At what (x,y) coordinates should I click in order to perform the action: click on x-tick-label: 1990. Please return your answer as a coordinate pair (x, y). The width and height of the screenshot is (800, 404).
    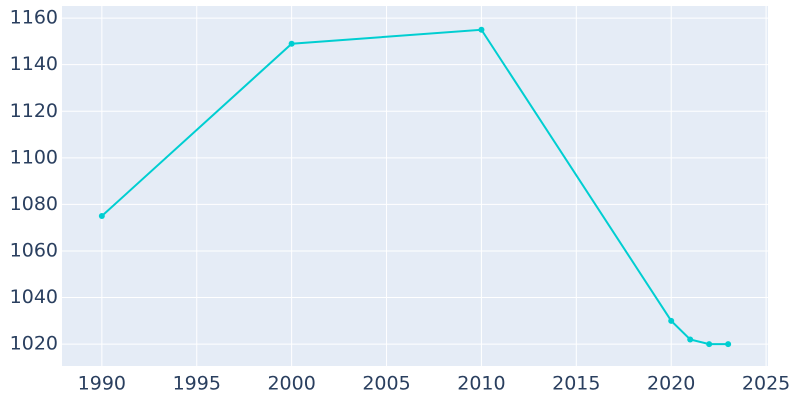
    Looking at the image, I should click on (102, 384).